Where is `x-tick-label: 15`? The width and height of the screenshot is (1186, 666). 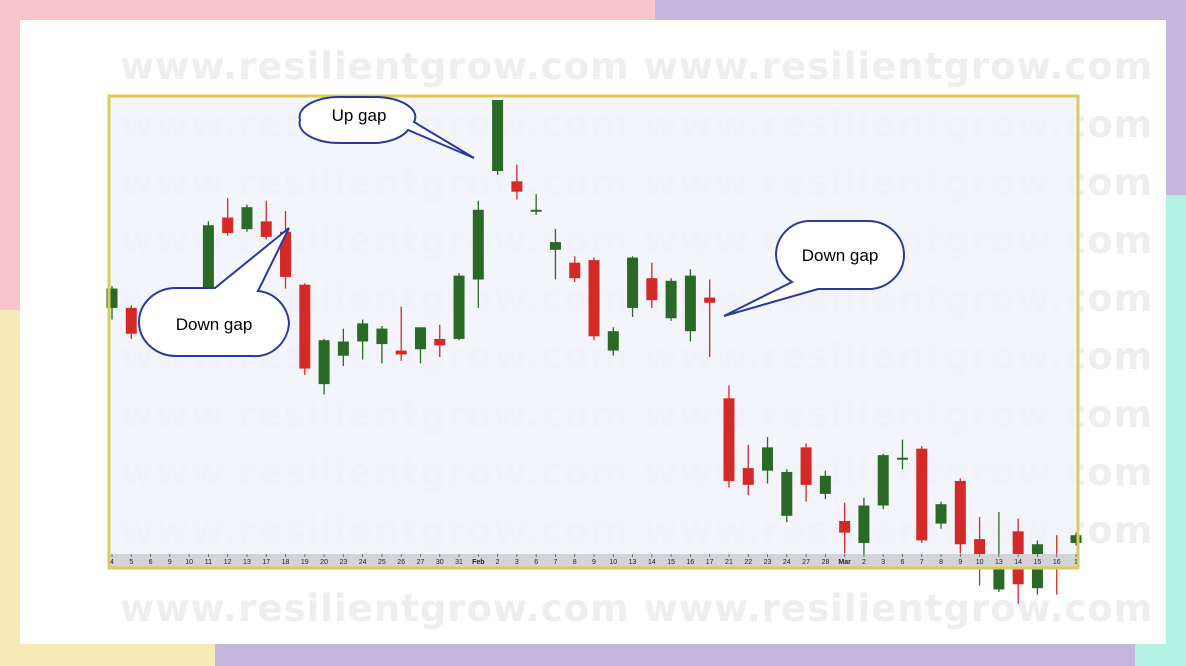
x-tick-label: 15 is located at coordinates (671, 562).